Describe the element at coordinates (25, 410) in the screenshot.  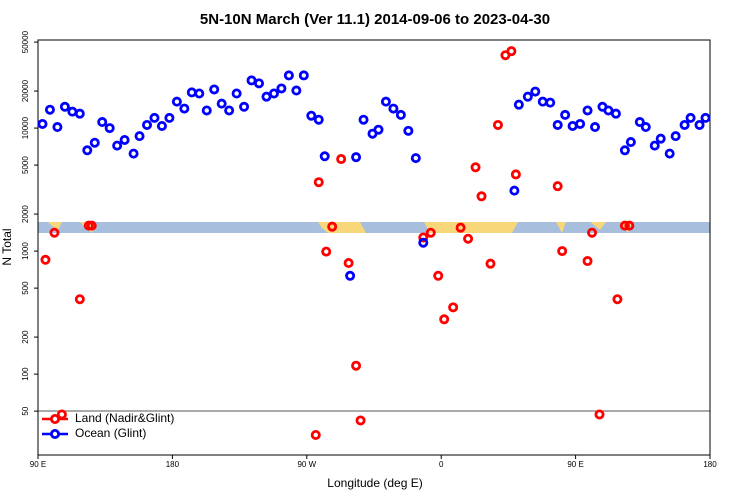
I see `y-tick-label: 50` at that location.